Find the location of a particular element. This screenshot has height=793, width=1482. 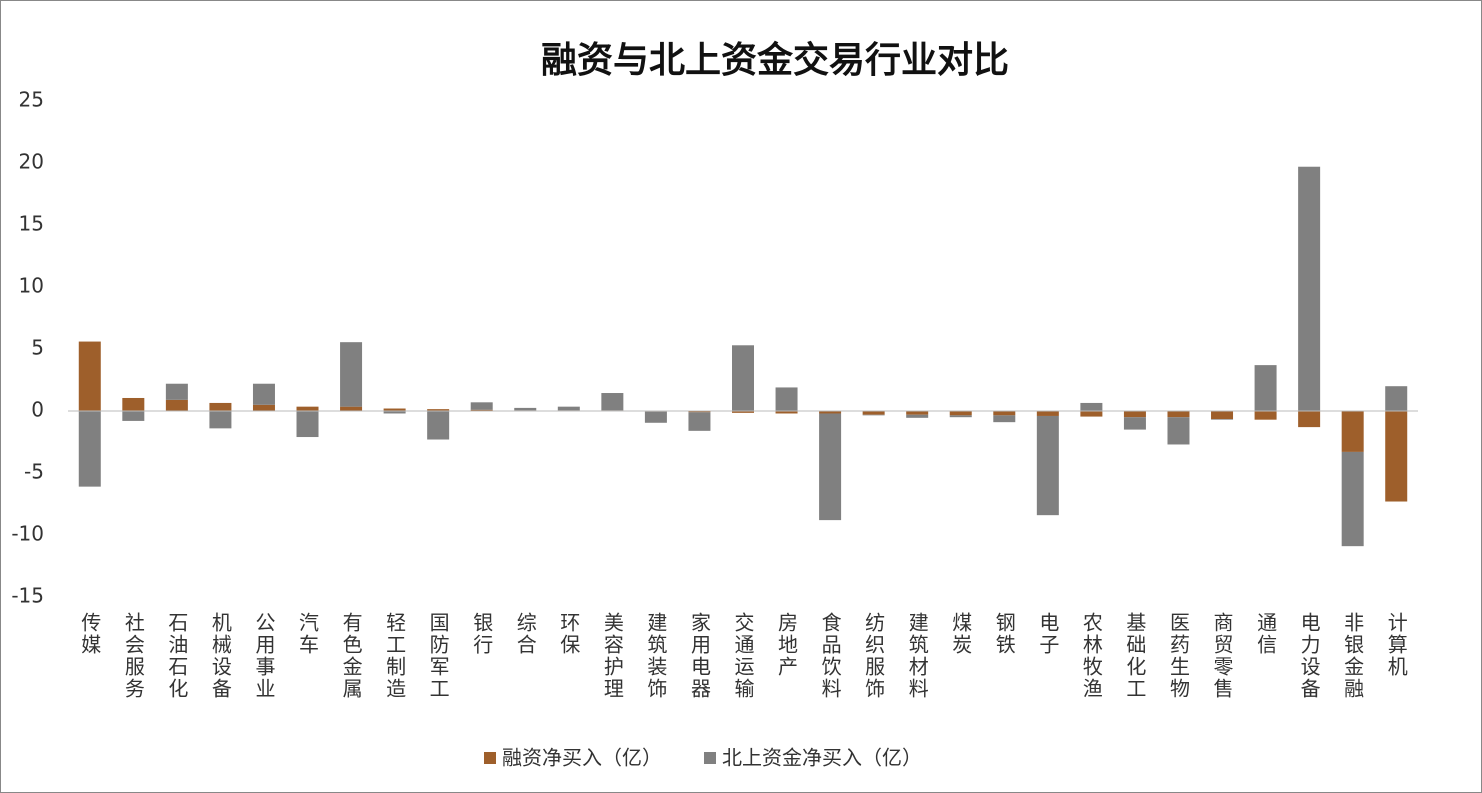

x-tick-label: 电力设备 is located at coordinates (1309, 656).